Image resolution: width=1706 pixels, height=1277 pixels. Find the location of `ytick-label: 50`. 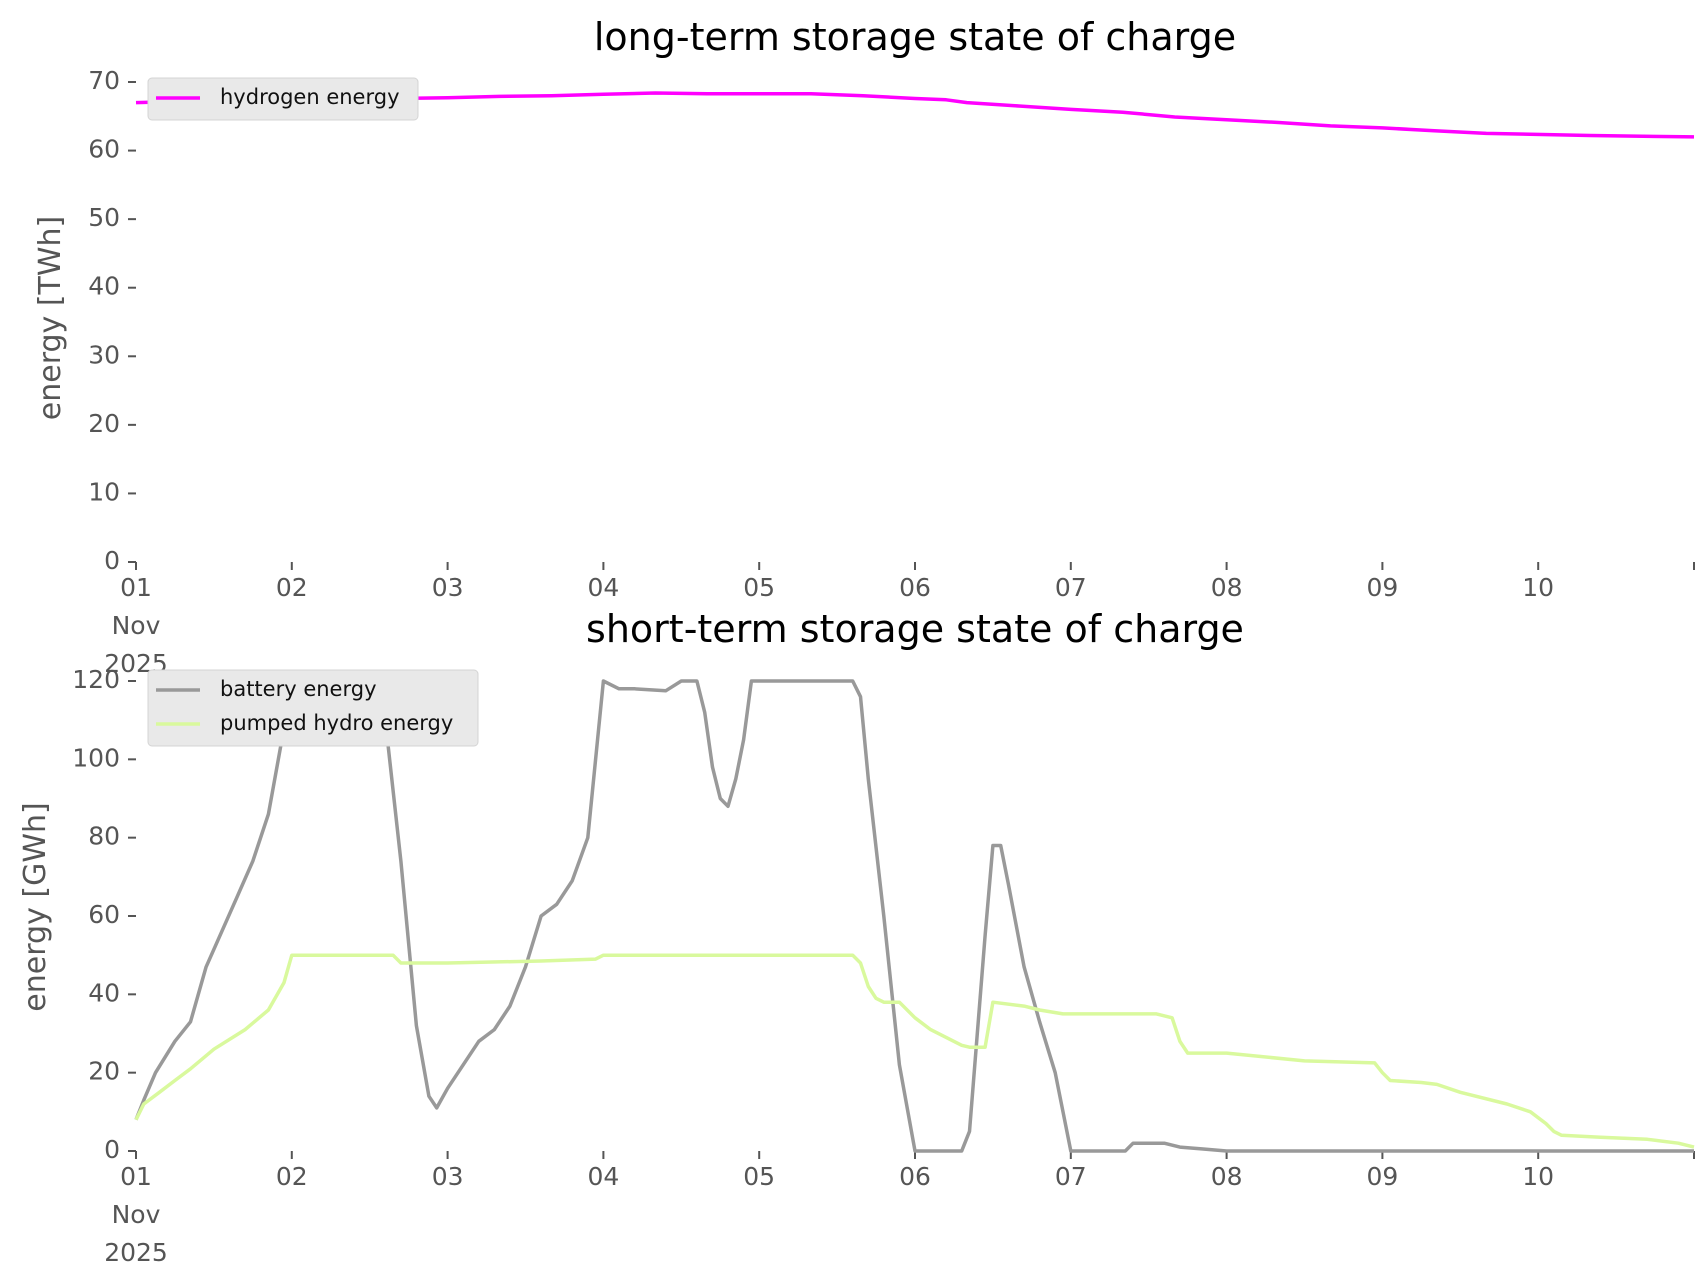

ytick-label: 50 is located at coordinates (104, 217).